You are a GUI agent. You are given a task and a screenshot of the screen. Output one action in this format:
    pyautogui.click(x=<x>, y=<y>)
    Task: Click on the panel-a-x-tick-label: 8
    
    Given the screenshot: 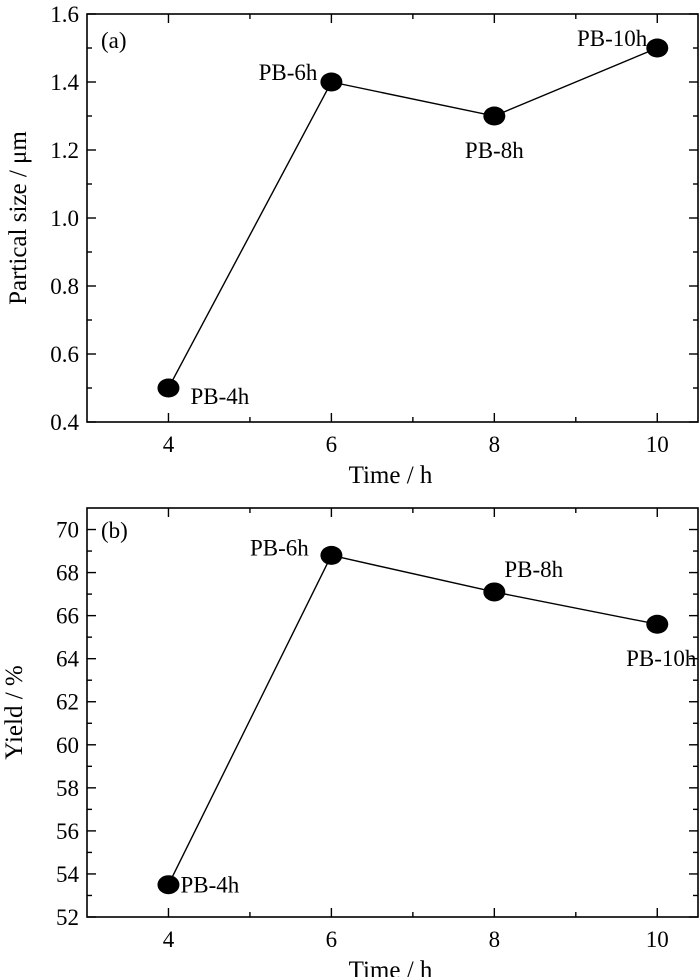 What is the action you would take?
    pyautogui.click(x=495, y=444)
    